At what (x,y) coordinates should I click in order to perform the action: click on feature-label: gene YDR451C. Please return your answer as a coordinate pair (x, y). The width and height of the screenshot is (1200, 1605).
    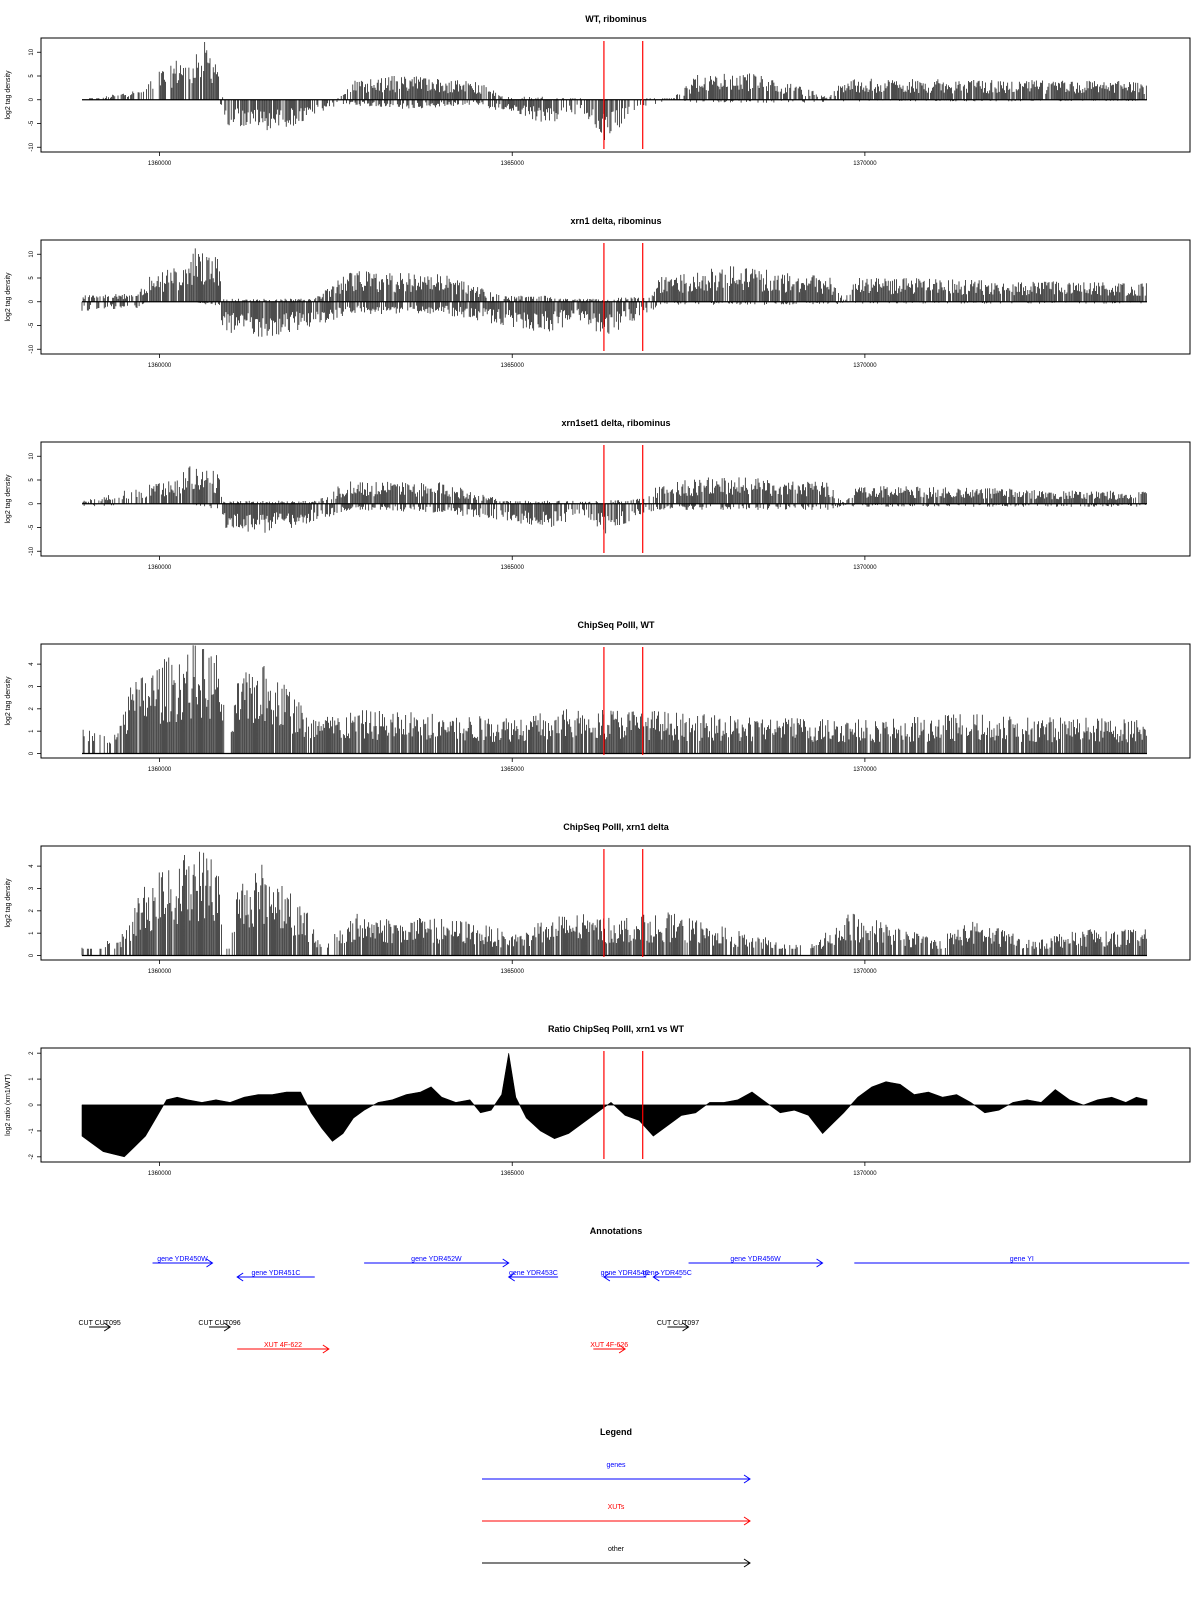
    Looking at the image, I should click on (276, 1273).